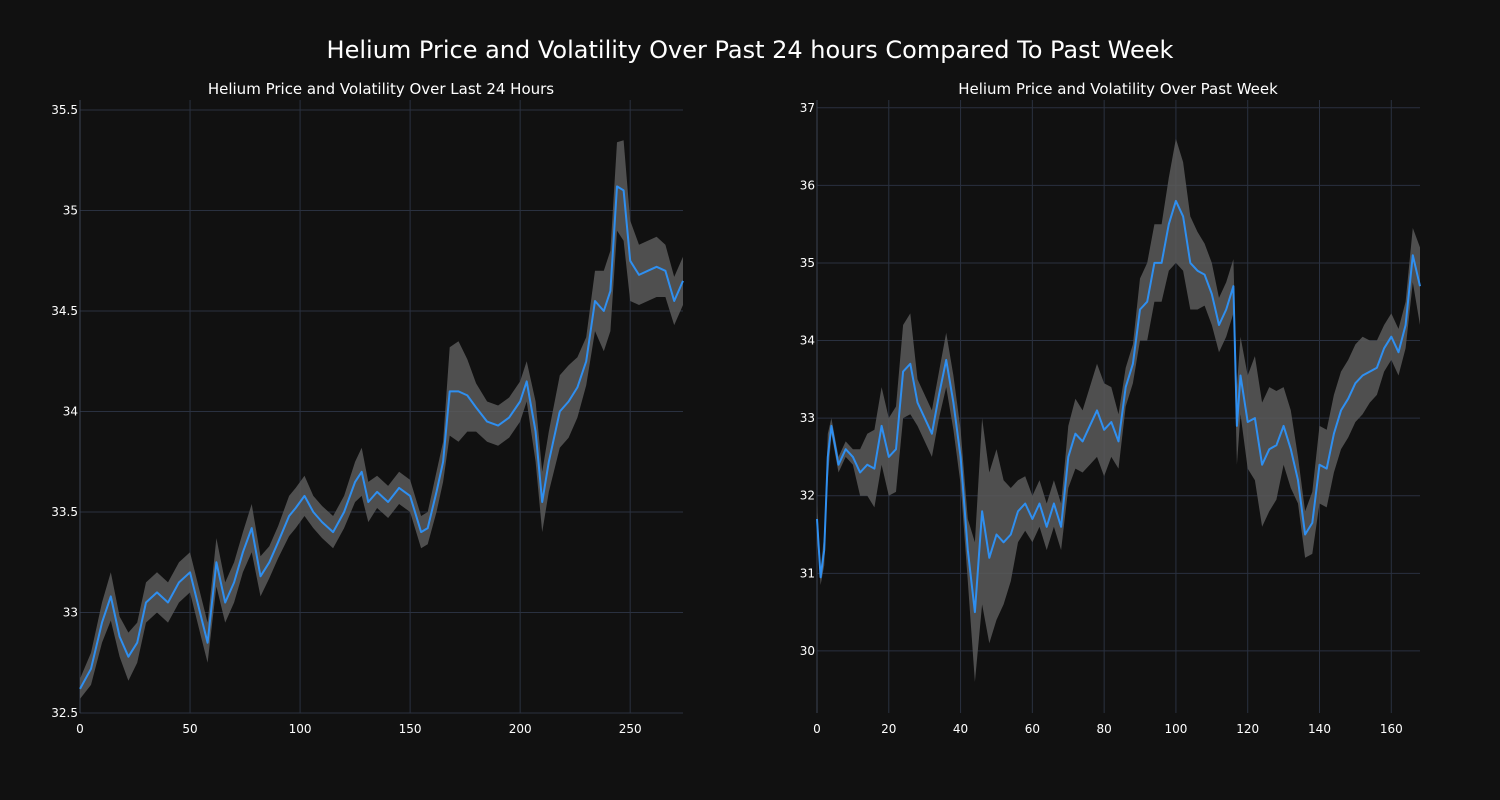 The height and width of the screenshot is (800, 1500). Describe the element at coordinates (1391, 729) in the screenshot. I see `x-tick-label: 160` at that location.